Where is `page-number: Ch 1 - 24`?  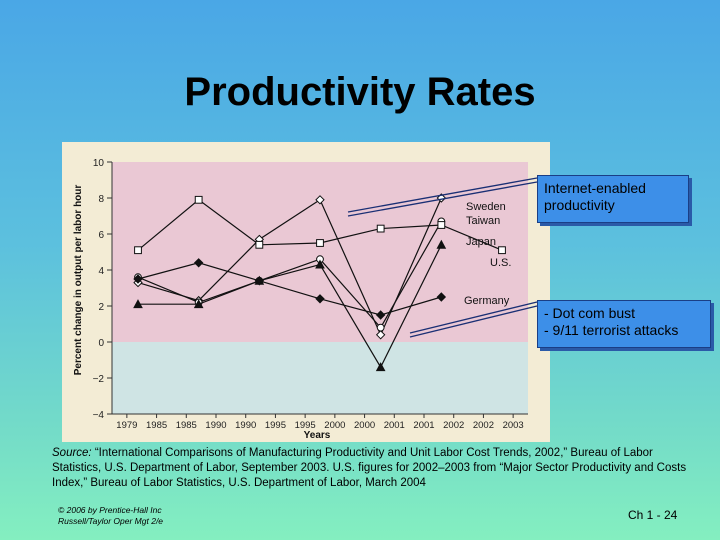
page-number: Ch 1 - 24 is located at coordinates (653, 515).